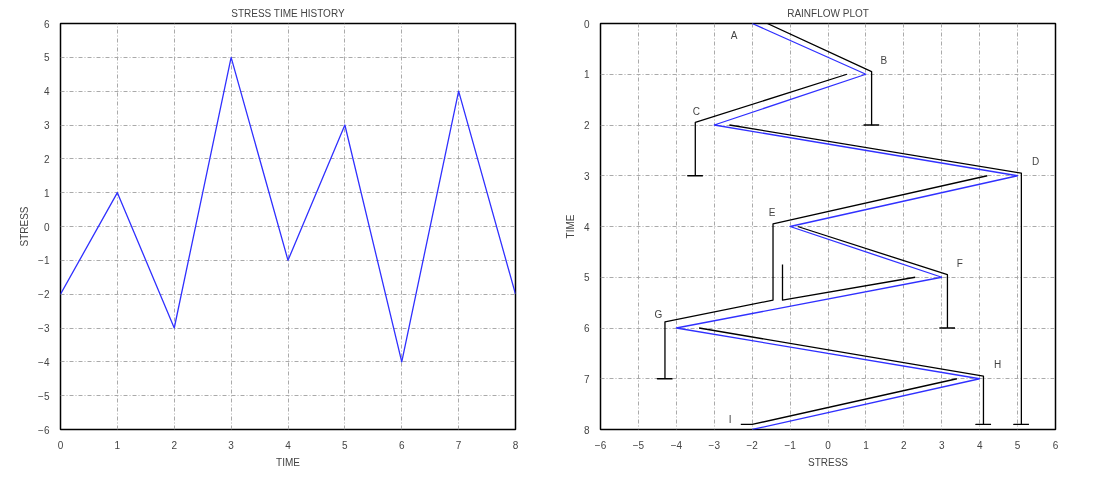 Image resolution: width=1094 pixels, height=481 pixels. Describe the element at coordinates (44, 295) in the screenshot. I see `y-tick-label: −2` at that location.